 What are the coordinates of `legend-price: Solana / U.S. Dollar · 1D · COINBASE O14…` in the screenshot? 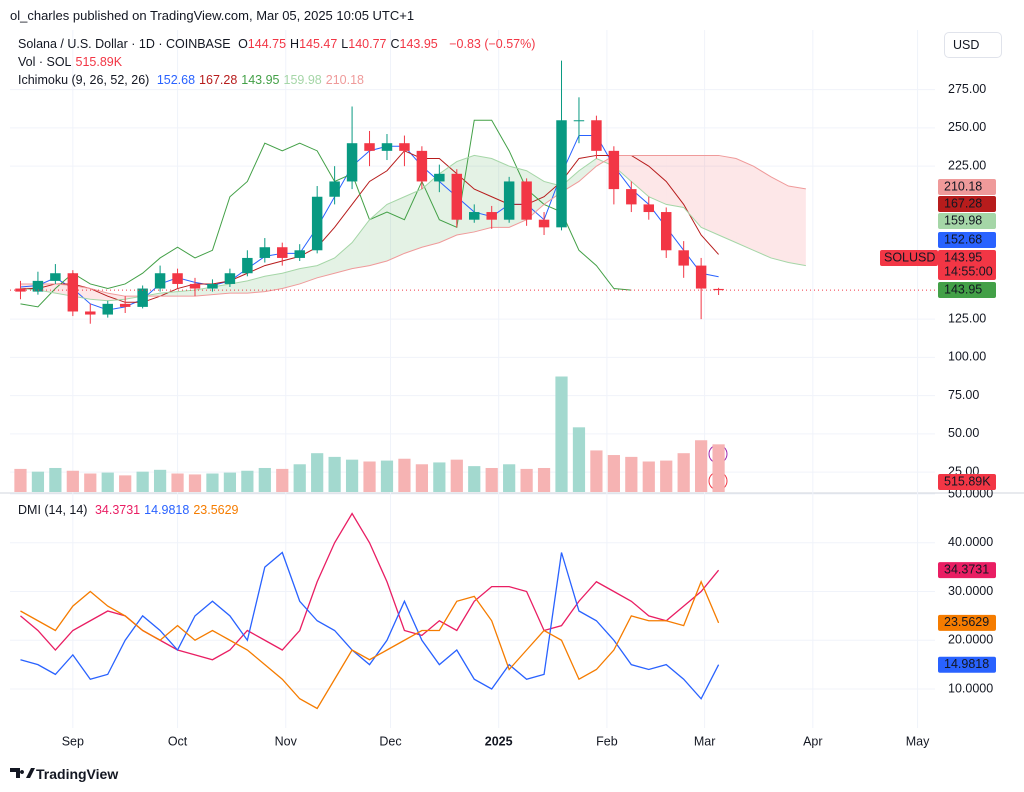 It's located at (278, 44).